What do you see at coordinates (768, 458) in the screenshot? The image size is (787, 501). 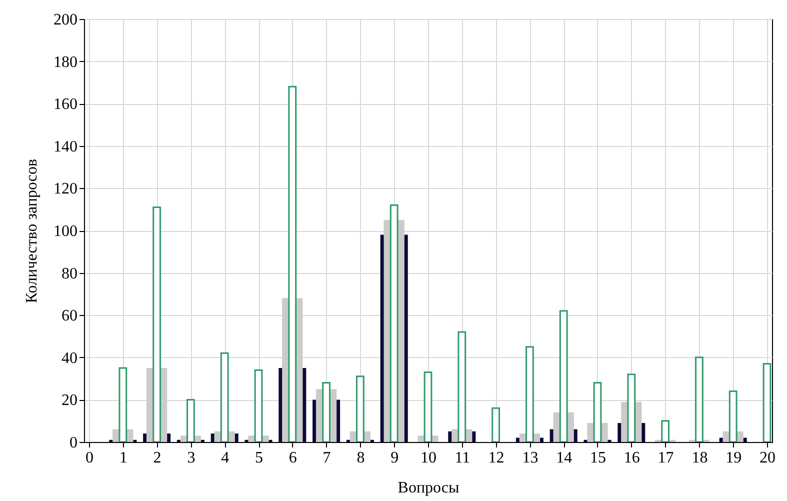 I see `x-tick-label: 20` at bounding box center [768, 458].